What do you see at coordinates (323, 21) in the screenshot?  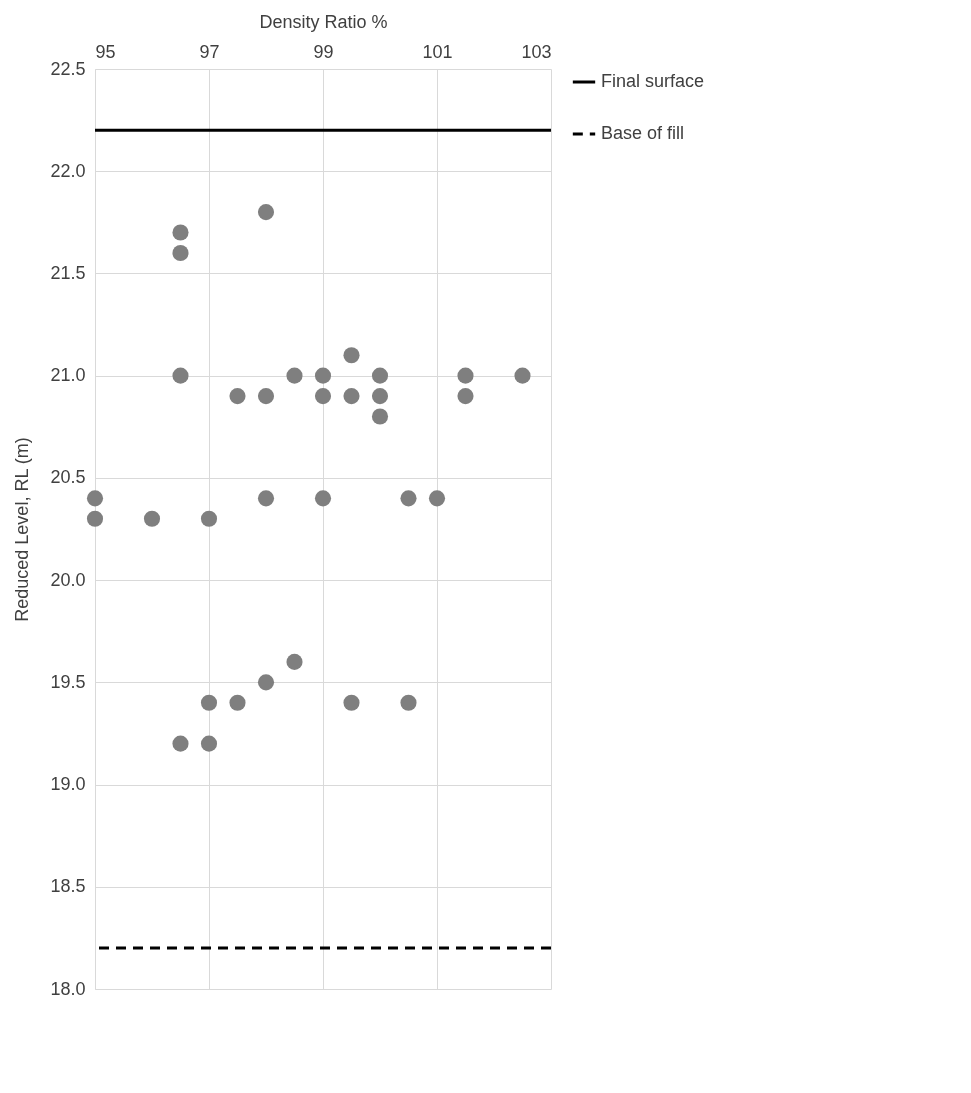 I see `x-axis-title: Density Ratio %` at bounding box center [323, 21].